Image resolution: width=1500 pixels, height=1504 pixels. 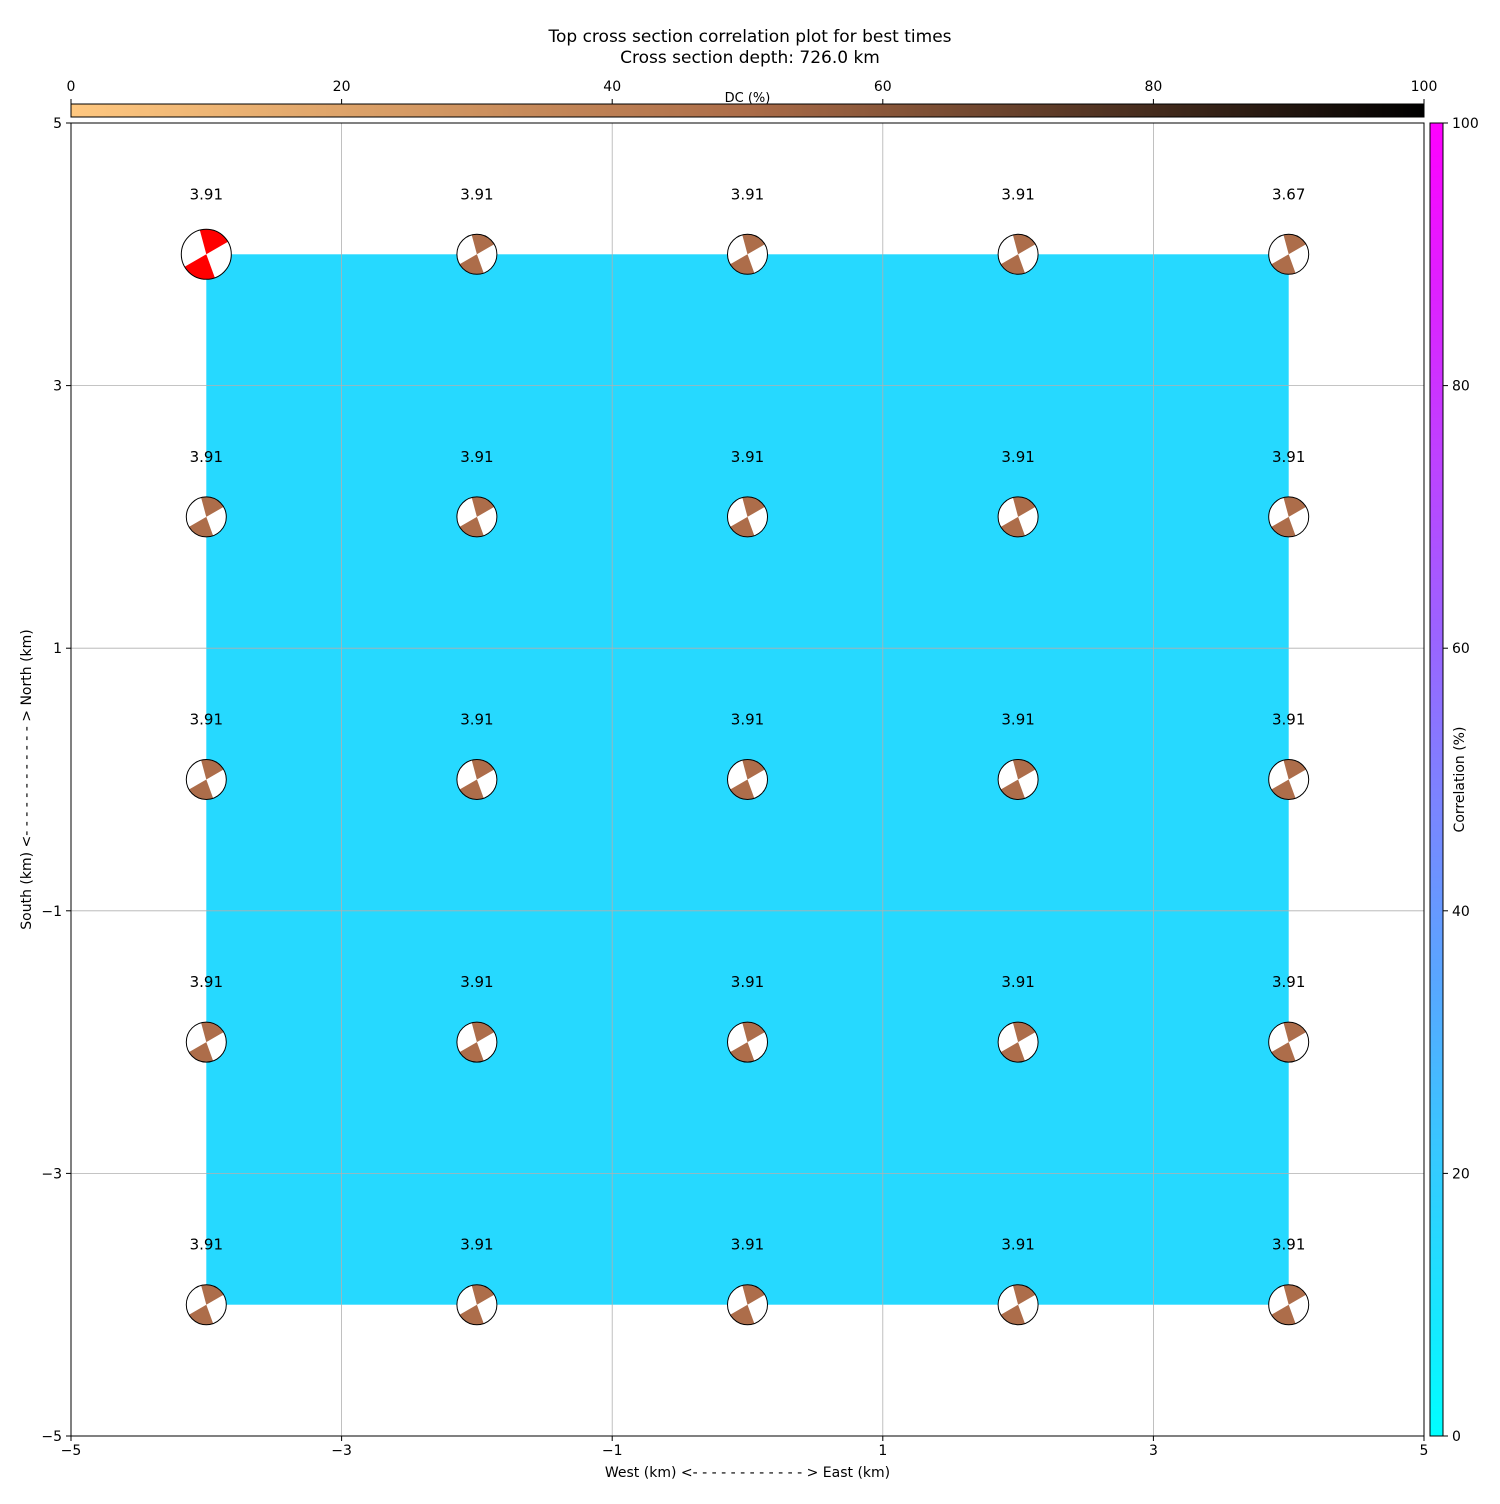 I want to click on value-label-r3-c4: 3.91, so click(x=1288, y=982).